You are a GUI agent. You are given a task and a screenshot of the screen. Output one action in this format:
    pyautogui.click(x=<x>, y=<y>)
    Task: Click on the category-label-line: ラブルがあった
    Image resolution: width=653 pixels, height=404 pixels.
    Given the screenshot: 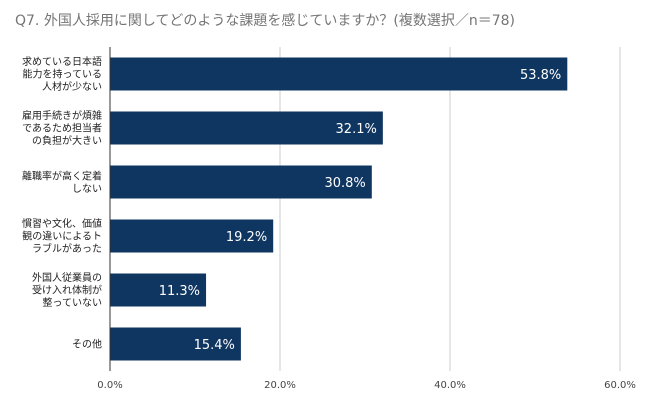 What is the action you would take?
    pyautogui.click(x=67, y=248)
    